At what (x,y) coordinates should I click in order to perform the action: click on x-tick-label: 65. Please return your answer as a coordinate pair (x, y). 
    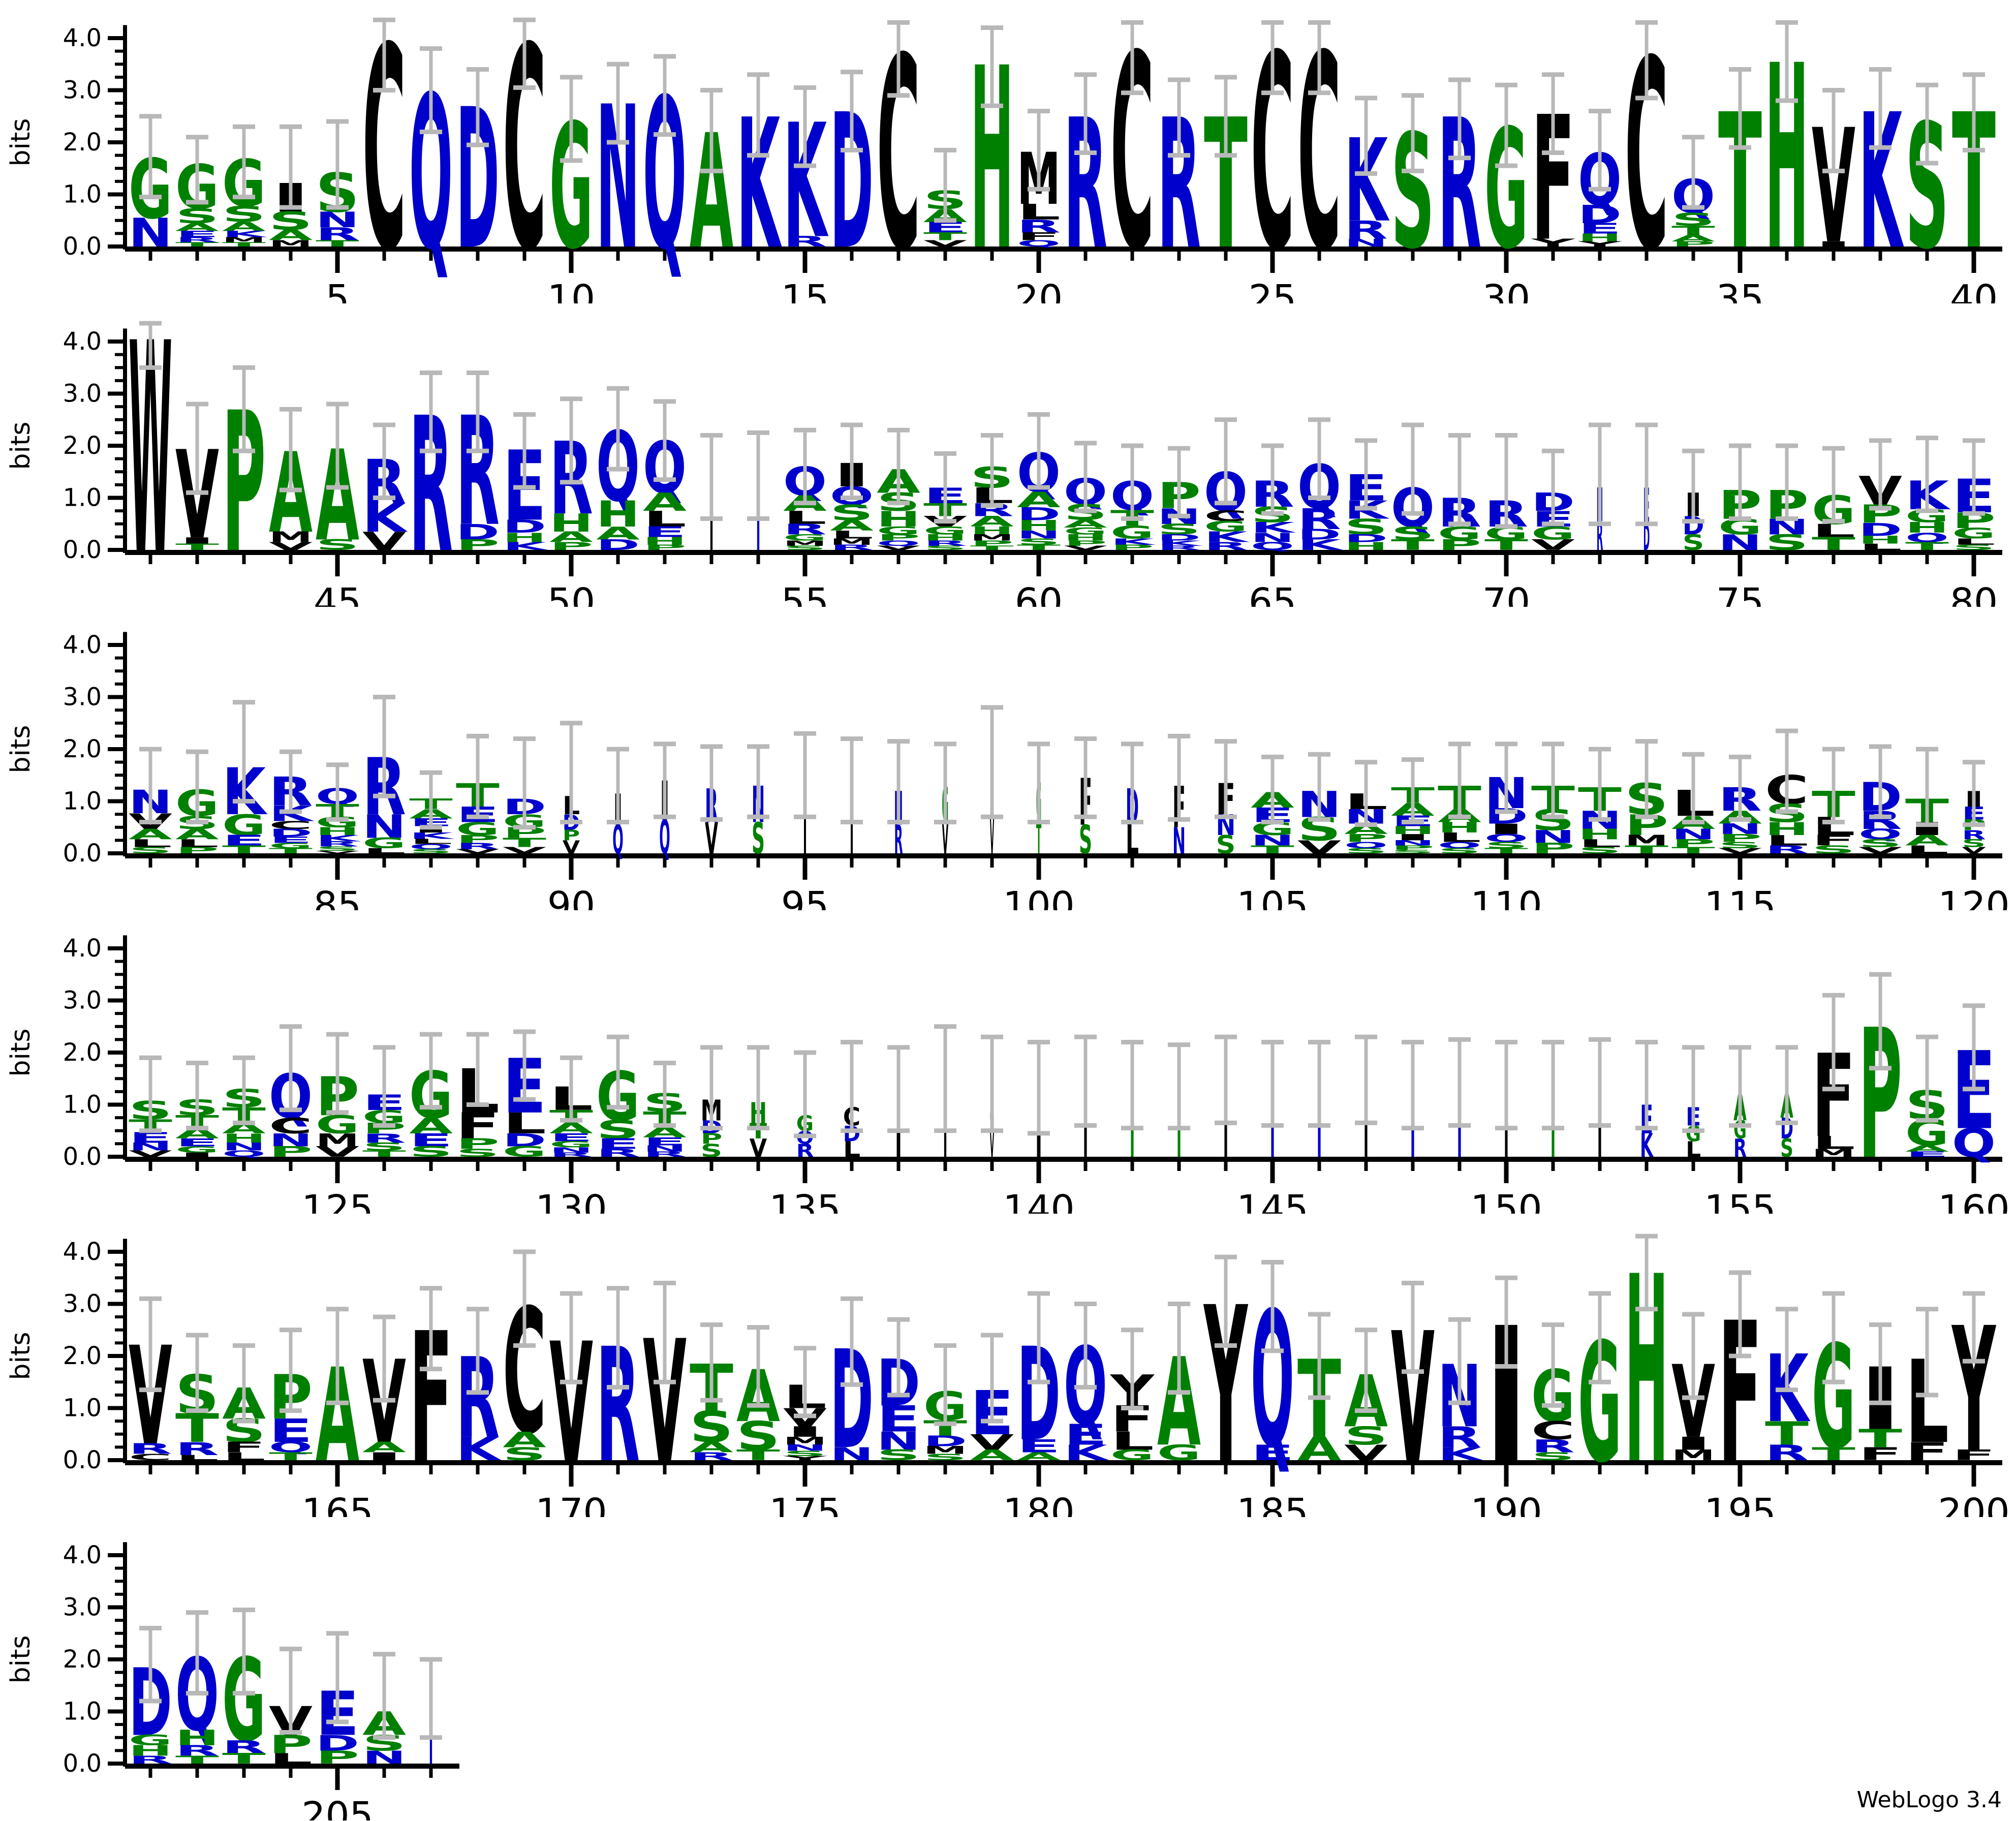
    Looking at the image, I should click on (1273, 593).